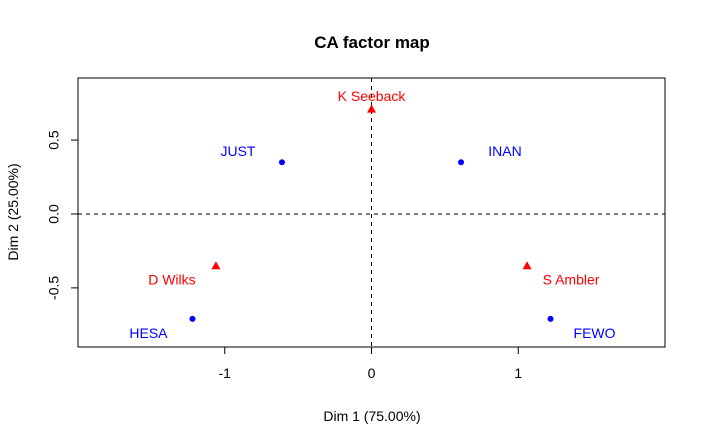  What do you see at coordinates (504, 151) in the screenshot?
I see `point-label: INAN` at bounding box center [504, 151].